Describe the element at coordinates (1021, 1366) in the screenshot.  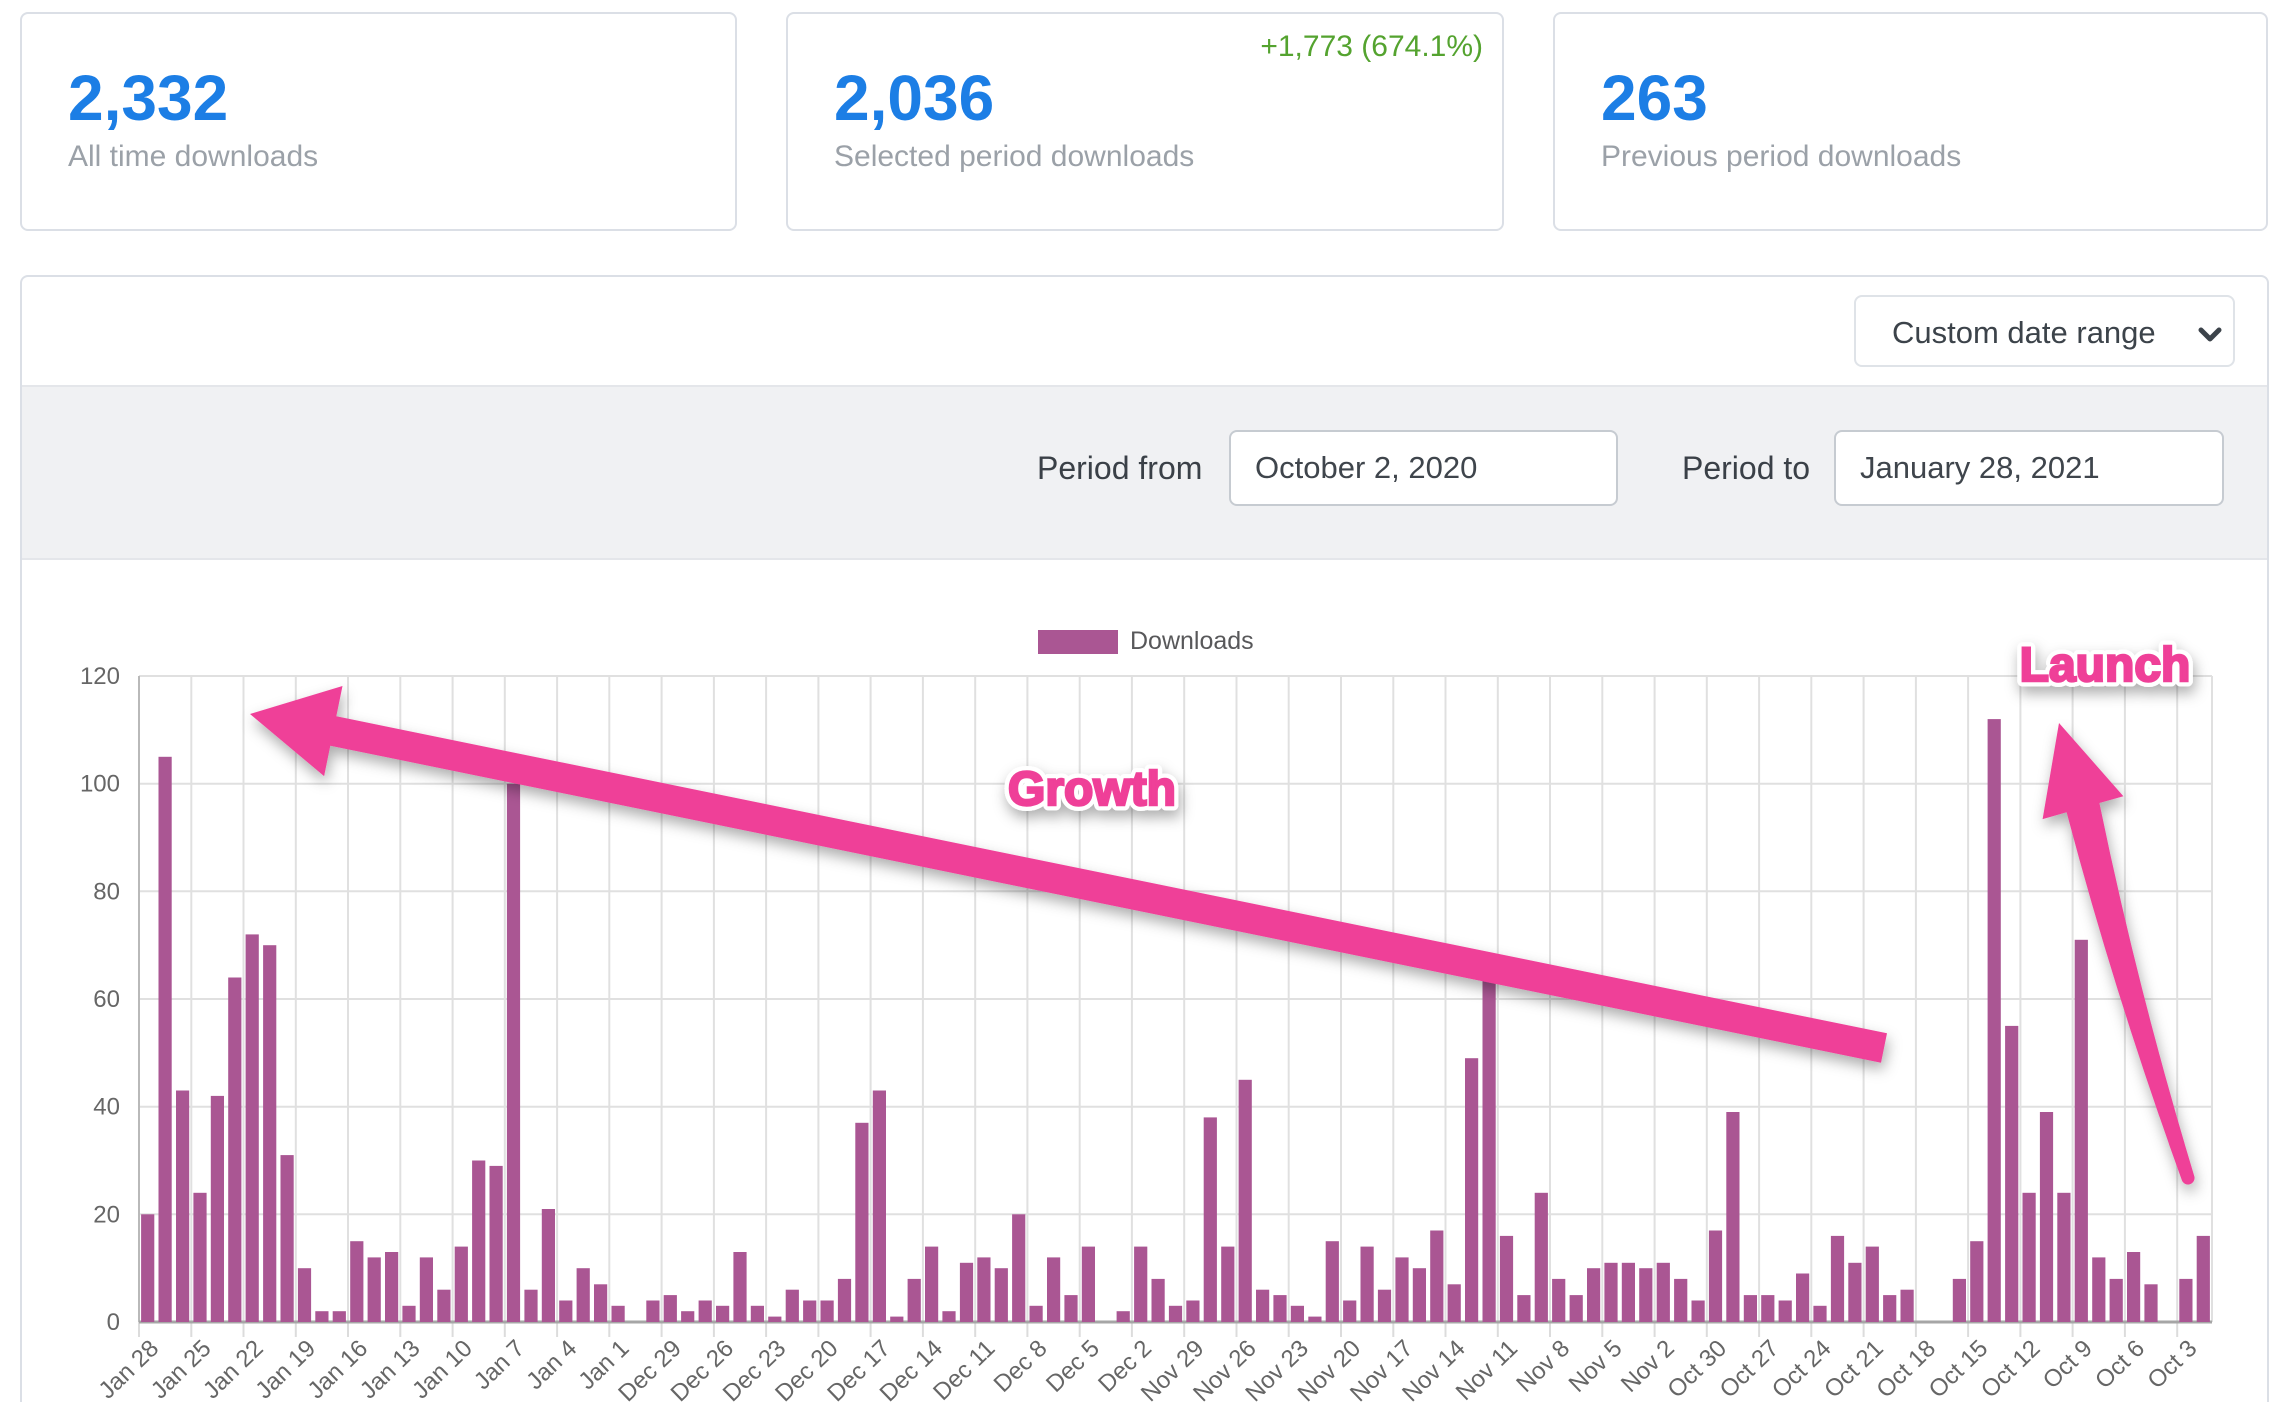
I see `svg-text: Dec 8` at that location.